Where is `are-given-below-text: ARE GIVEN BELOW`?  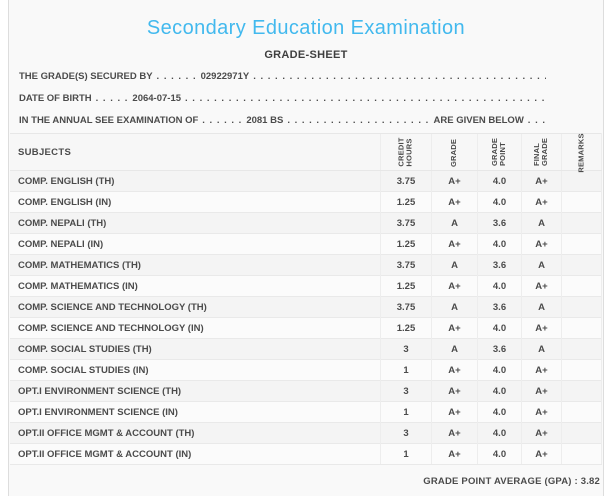
are-given-below-text: ARE GIVEN BELOW is located at coordinates (478, 120).